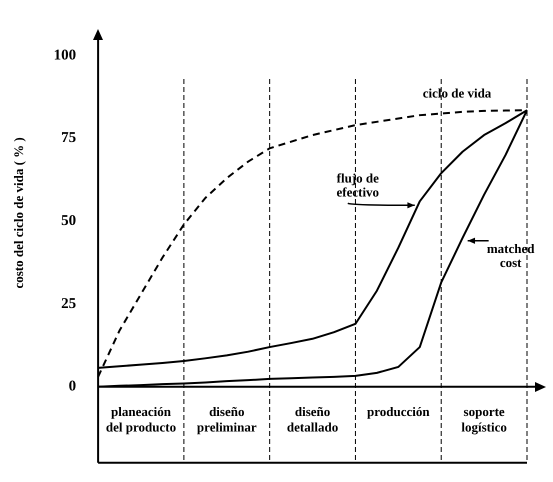  Describe the element at coordinates (398, 411) in the screenshot. I see `x-tick-label: producción` at that location.